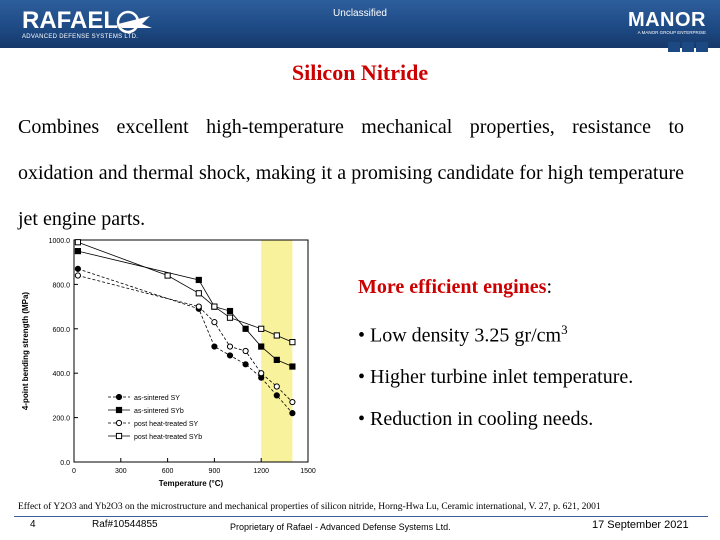  I want to click on bullet-cooling: • Reduction in cooling needs., so click(476, 419).